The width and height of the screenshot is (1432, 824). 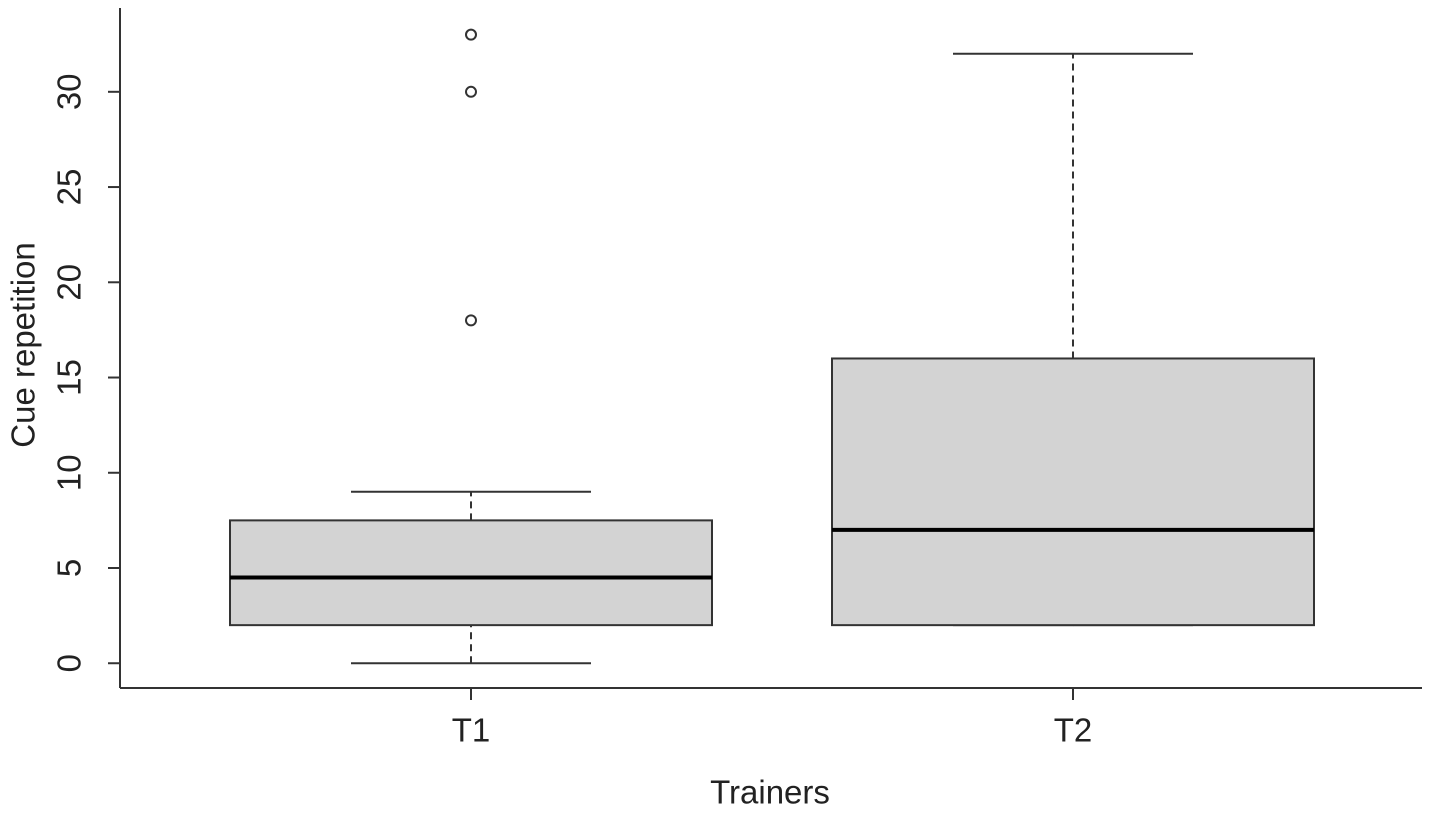 What do you see at coordinates (69, 568) in the screenshot?
I see `y-tick-label: 5` at bounding box center [69, 568].